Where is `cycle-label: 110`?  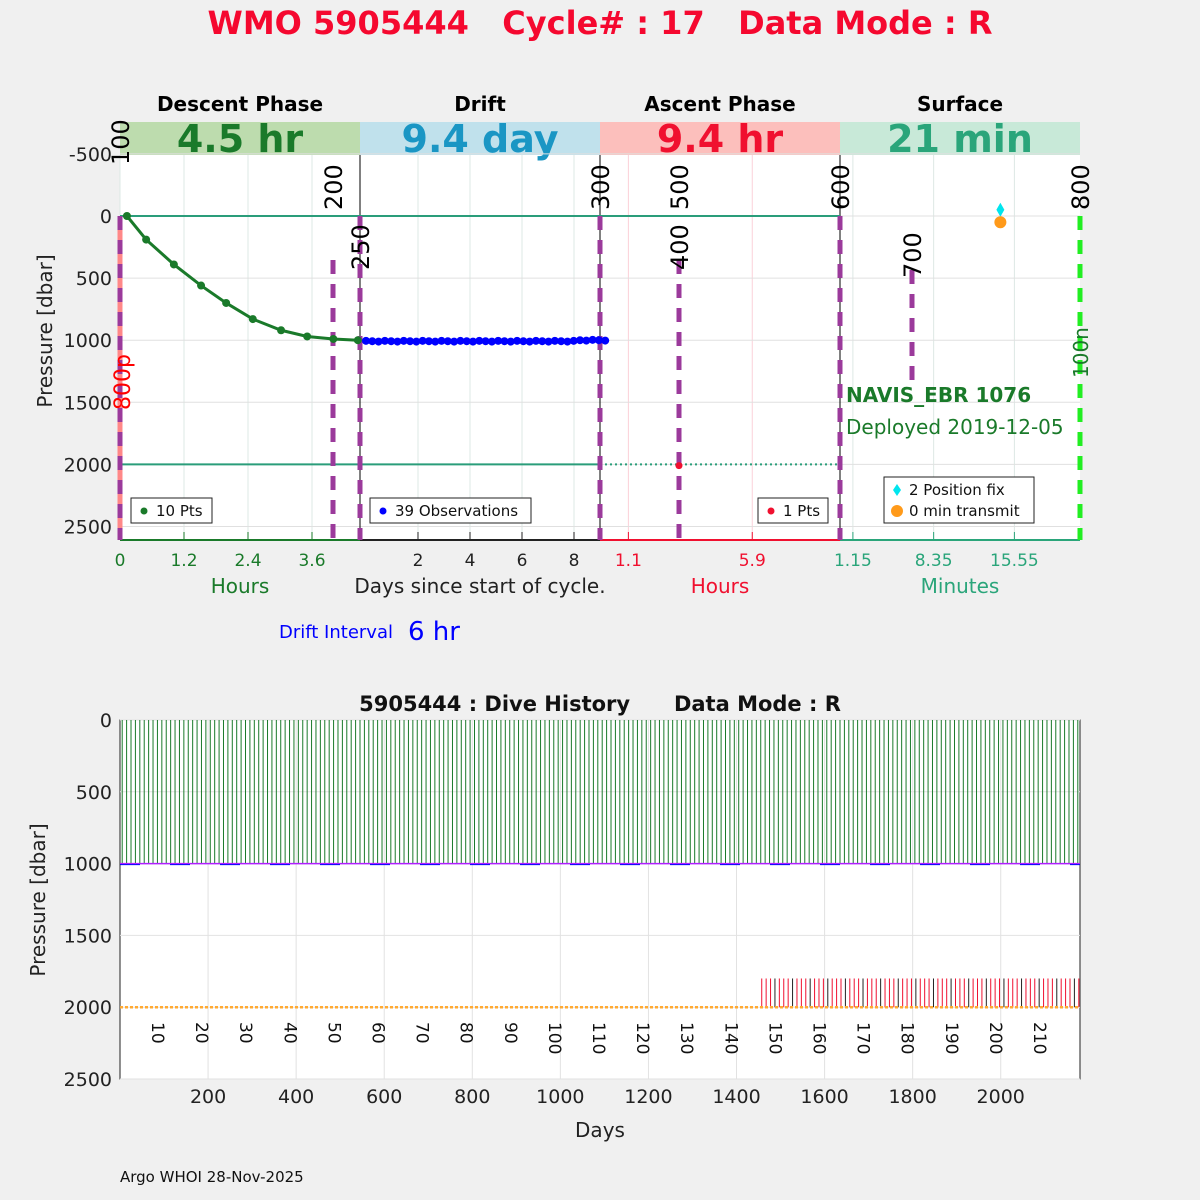
cycle-label: 110 is located at coordinates (598, 1038).